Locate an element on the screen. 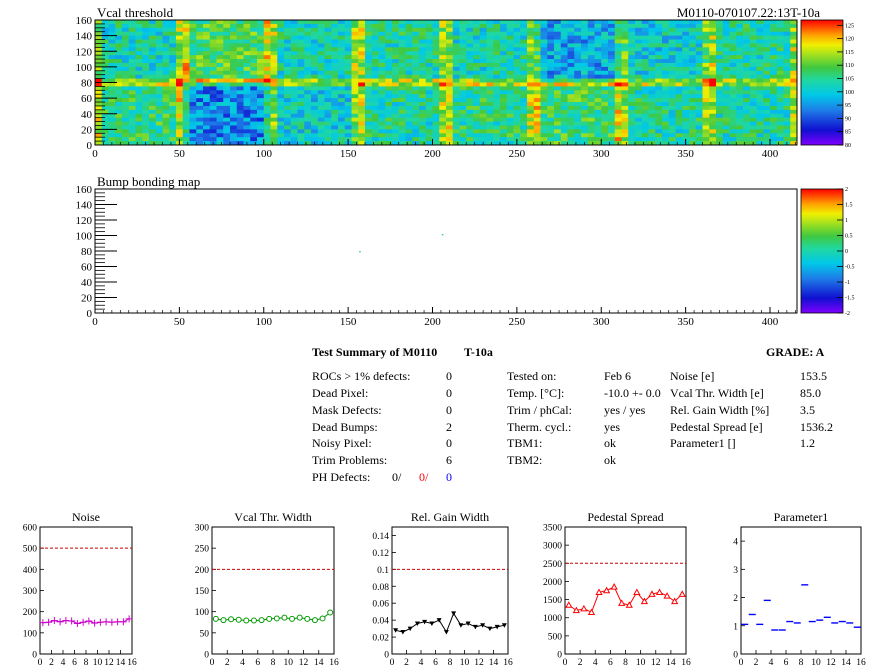 The height and width of the screenshot is (672, 896). y-tick-label: 80 is located at coordinates (87, 252).